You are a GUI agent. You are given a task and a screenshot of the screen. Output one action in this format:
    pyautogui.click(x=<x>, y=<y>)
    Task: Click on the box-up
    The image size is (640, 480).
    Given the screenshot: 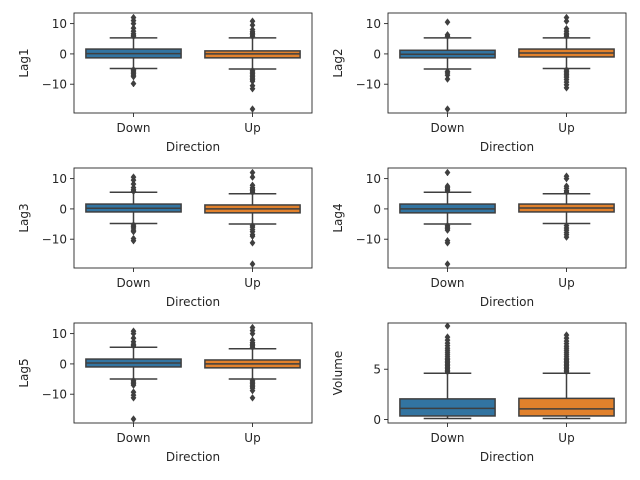 What is the action you would take?
    pyautogui.click(x=566, y=407)
    